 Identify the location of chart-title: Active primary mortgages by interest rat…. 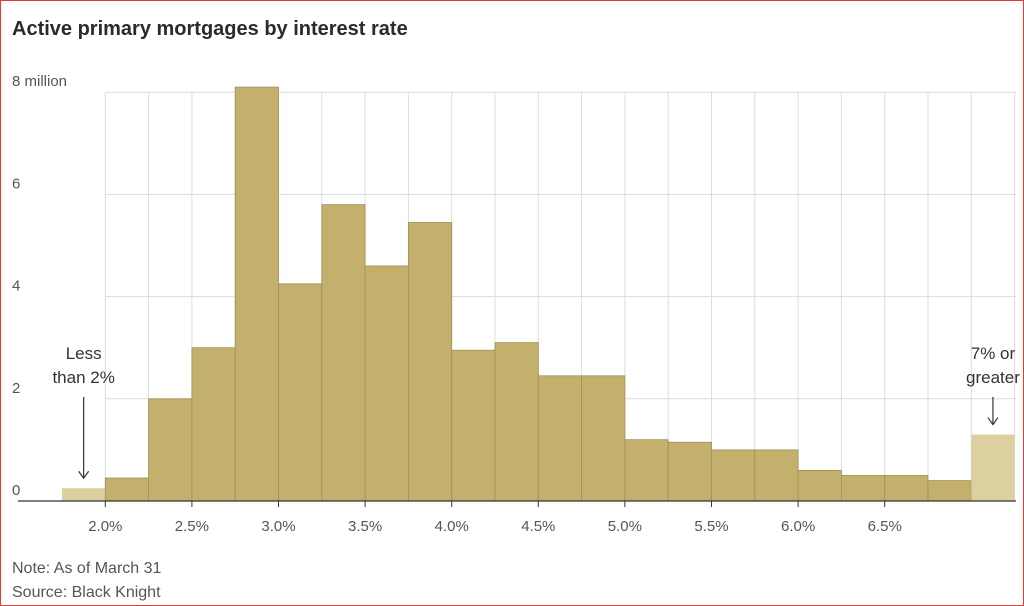
(210, 29).